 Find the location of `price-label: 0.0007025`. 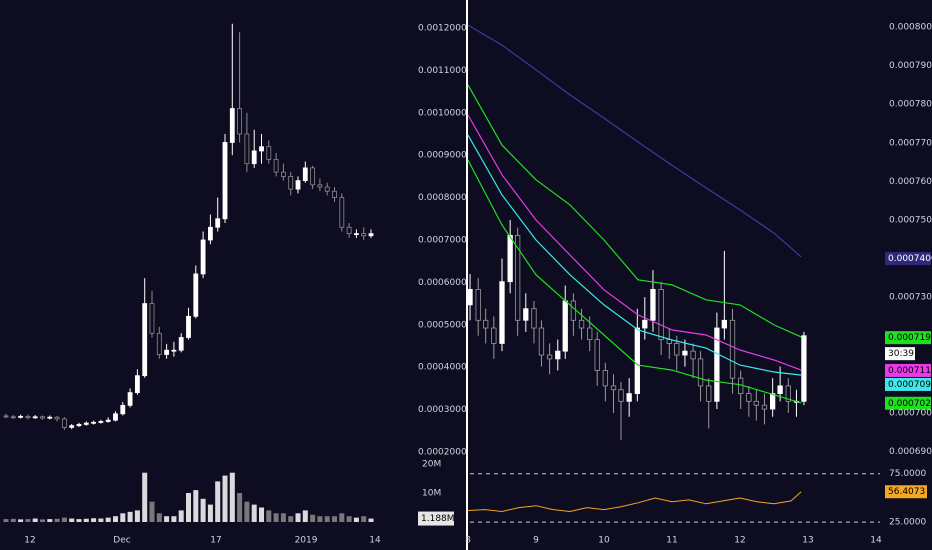

price-label: 0.0007025 is located at coordinates (910, 404).